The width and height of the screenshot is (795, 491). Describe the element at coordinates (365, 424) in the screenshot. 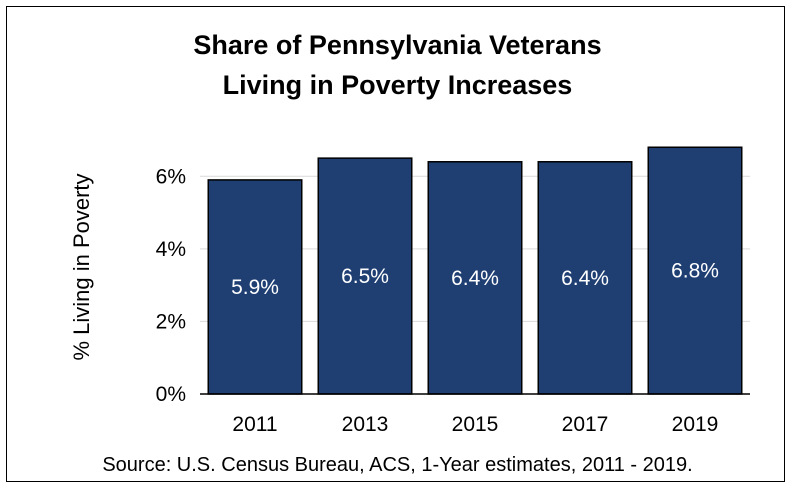

I see `x-tick-label: 2013` at that location.